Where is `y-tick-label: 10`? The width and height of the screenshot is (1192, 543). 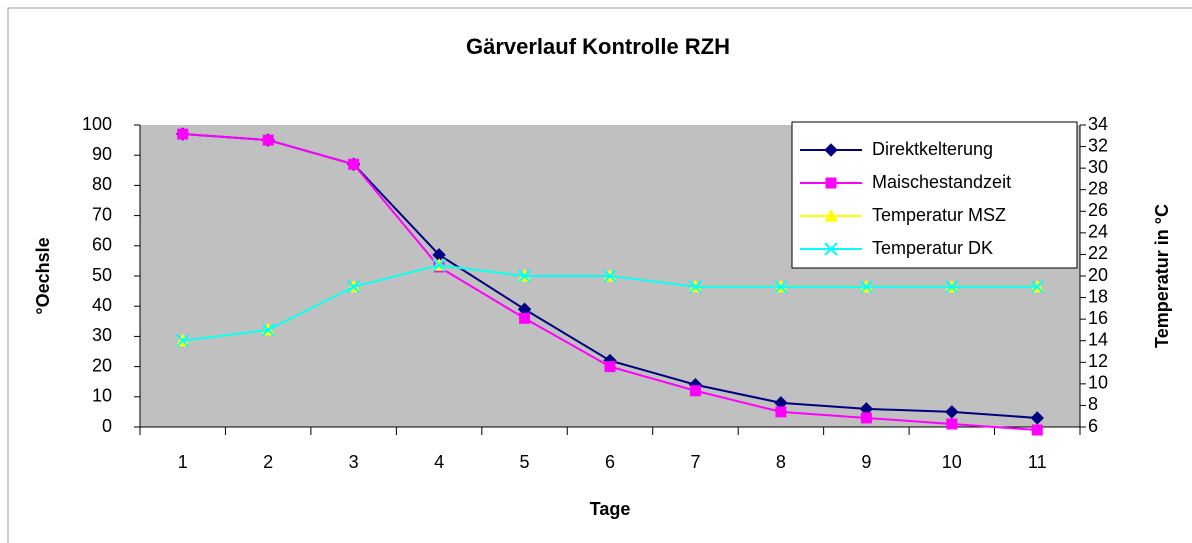 y-tick-label: 10 is located at coordinates (102, 396).